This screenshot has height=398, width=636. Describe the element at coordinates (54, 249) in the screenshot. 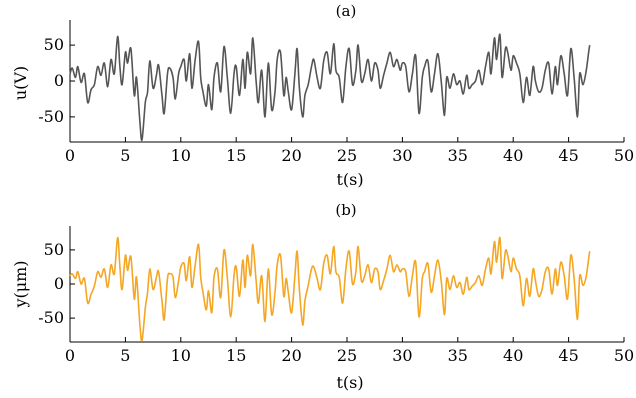

I see `b-y-tick-label: 50` at that location.